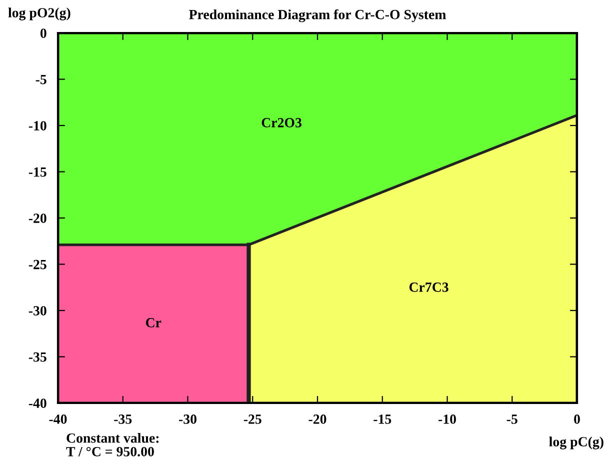 This screenshot has height=464, width=610. Describe the element at coordinates (383, 419) in the screenshot. I see `x-tick-label: -15` at that location.